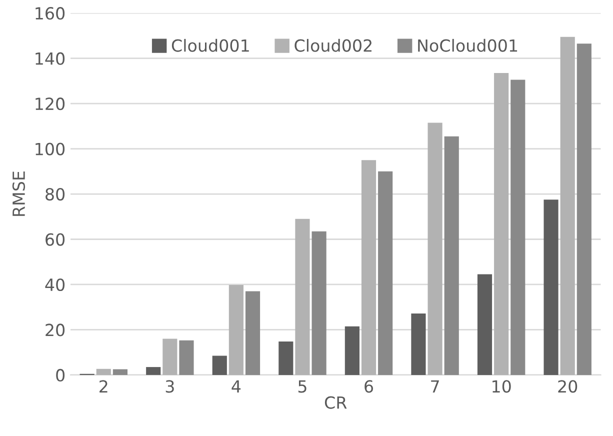 The width and height of the screenshot is (613, 436). Describe the element at coordinates (170, 386) in the screenshot. I see `x-tick-label: 3` at that location.